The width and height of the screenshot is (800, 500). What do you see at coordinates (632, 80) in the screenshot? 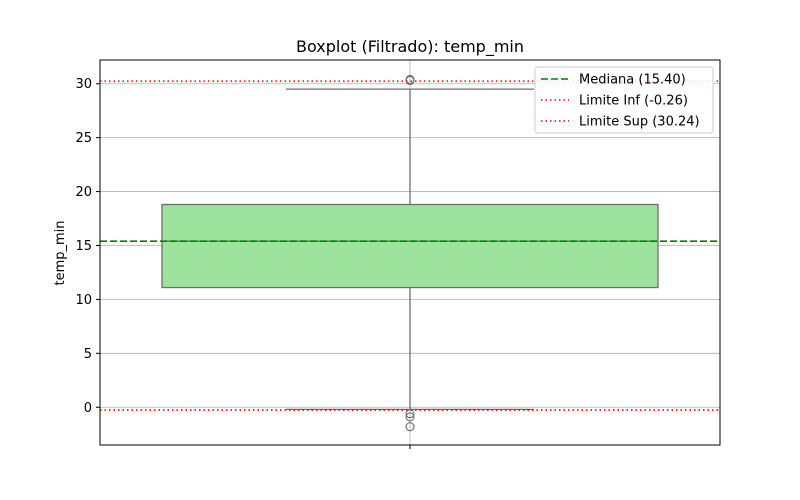
I see `legend-entry-label: Mediana (15.40)` at bounding box center [632, 80].